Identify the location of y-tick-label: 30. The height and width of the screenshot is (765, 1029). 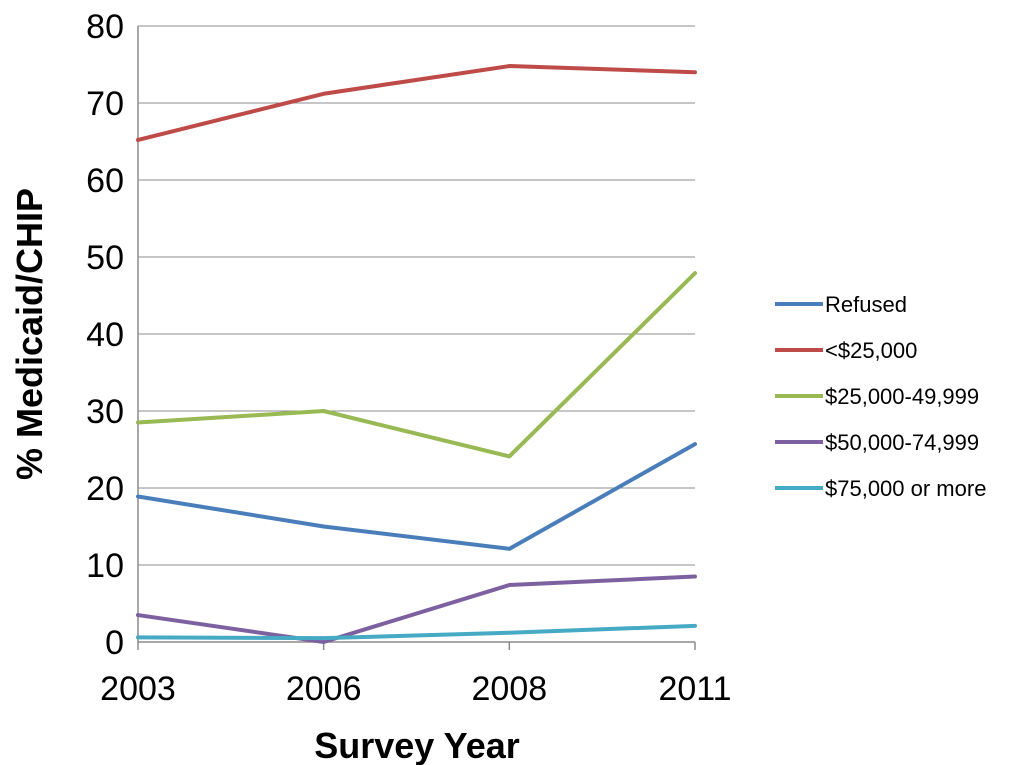
(105, 412).